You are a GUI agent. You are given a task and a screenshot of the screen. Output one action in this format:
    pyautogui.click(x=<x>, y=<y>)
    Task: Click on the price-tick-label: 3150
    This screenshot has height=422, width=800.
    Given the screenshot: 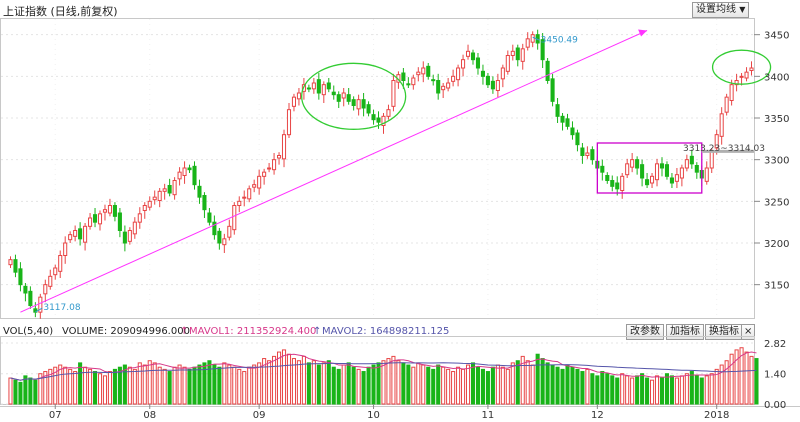 What is the action you would take?
    pyautogui.click(x=776, y=286)
    